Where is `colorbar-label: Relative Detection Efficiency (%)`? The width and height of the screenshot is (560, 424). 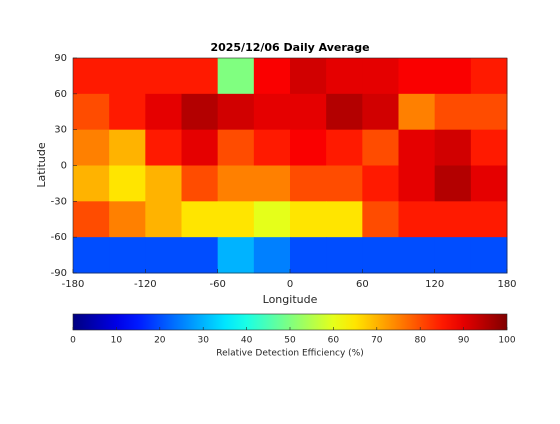 colorbar-label: Relative Detection Efficiency (%) is located at coordinates (290, 354).